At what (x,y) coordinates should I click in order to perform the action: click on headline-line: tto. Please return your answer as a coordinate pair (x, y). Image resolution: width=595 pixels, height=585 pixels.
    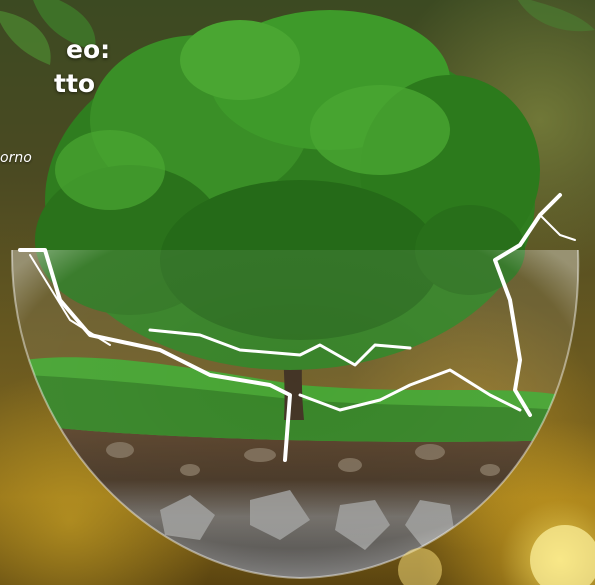
    Looking at the image, I should click on (75, 83).